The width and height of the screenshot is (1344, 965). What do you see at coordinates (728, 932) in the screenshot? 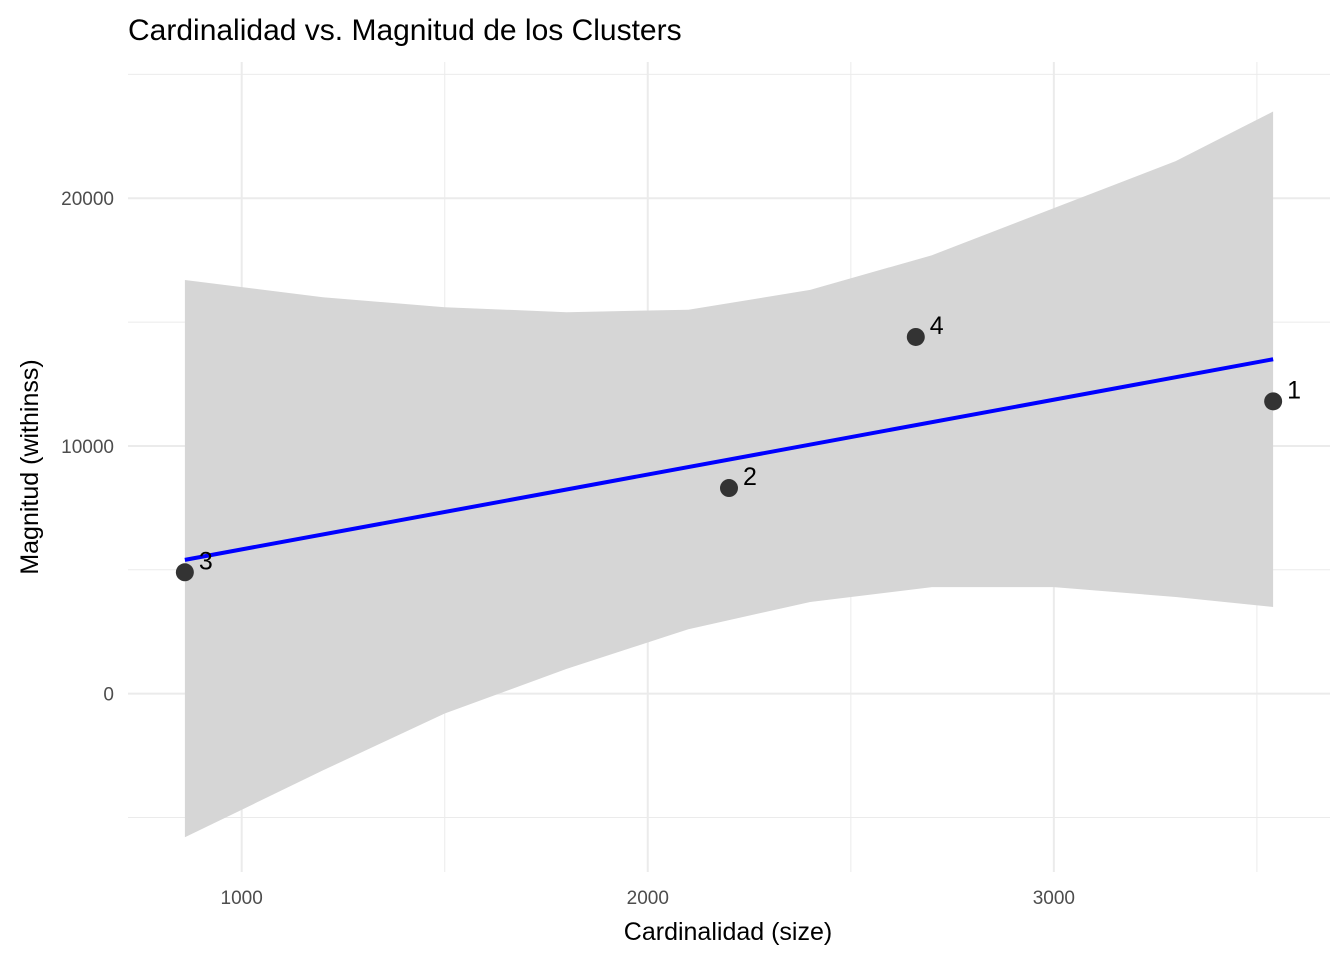
I see `x-axis-title: Cardinalidad (size)` at bounding box center [728, 932].